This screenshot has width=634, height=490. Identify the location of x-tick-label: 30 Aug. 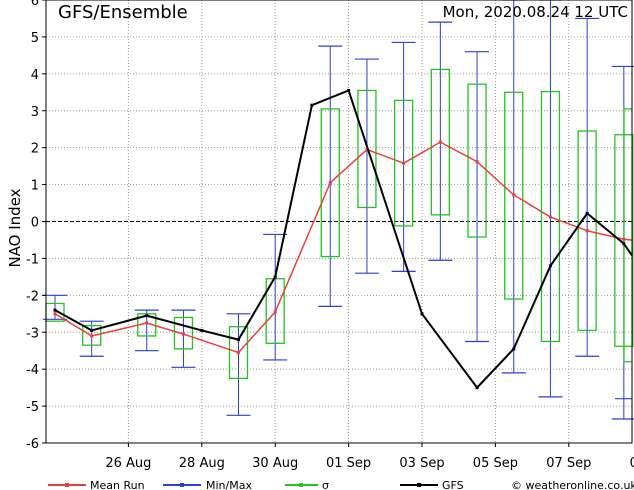
(275, 463).